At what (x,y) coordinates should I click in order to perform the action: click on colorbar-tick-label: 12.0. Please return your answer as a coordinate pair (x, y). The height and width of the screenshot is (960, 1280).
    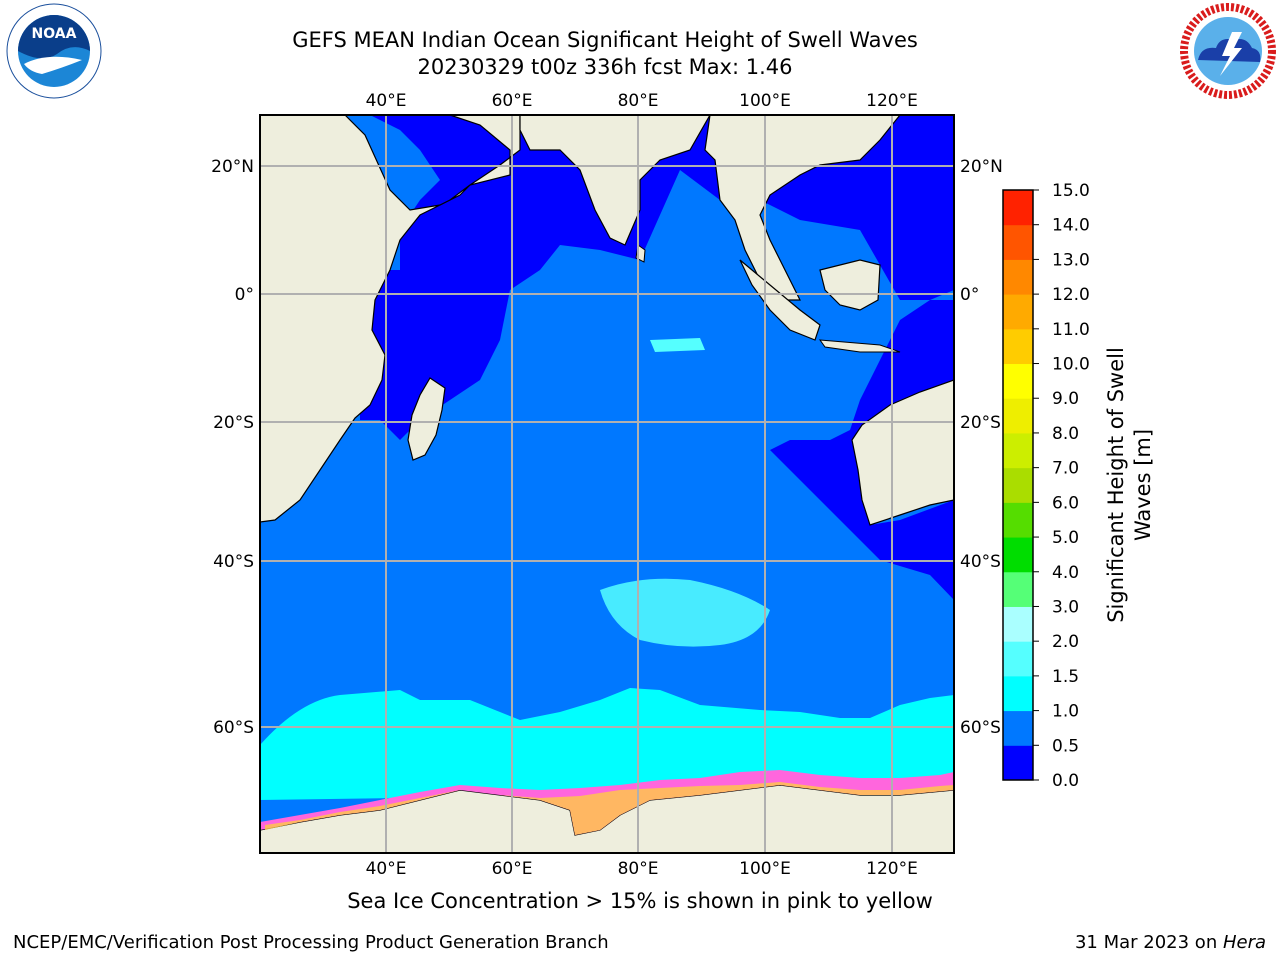
    Looking at the image, I should click on (1071, 295).